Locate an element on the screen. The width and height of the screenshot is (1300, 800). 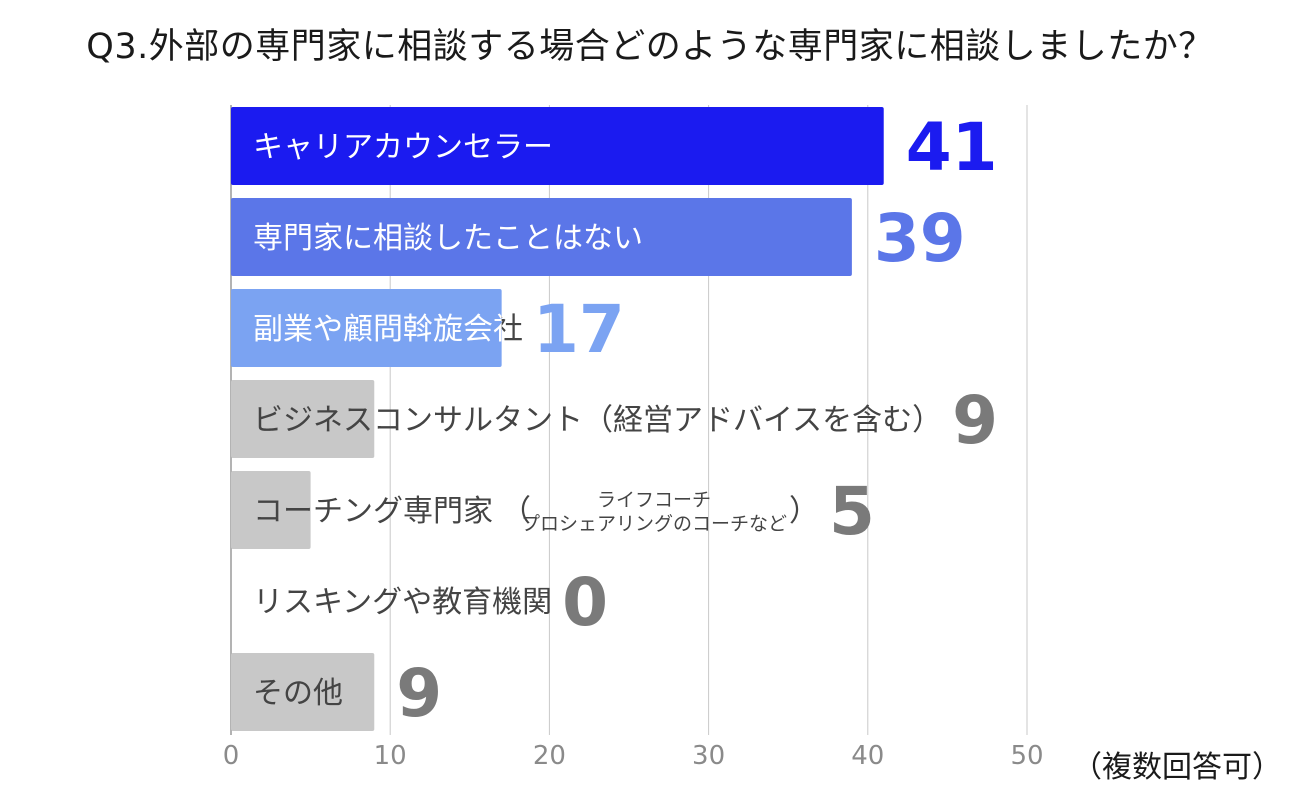
bar-label-close-paren: ） is located at coordinates (804, 511).